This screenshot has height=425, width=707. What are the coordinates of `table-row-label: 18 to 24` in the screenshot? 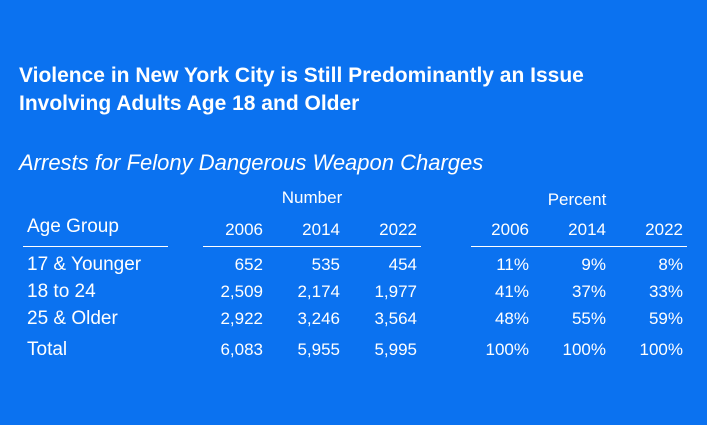 It's located at (61, 291).